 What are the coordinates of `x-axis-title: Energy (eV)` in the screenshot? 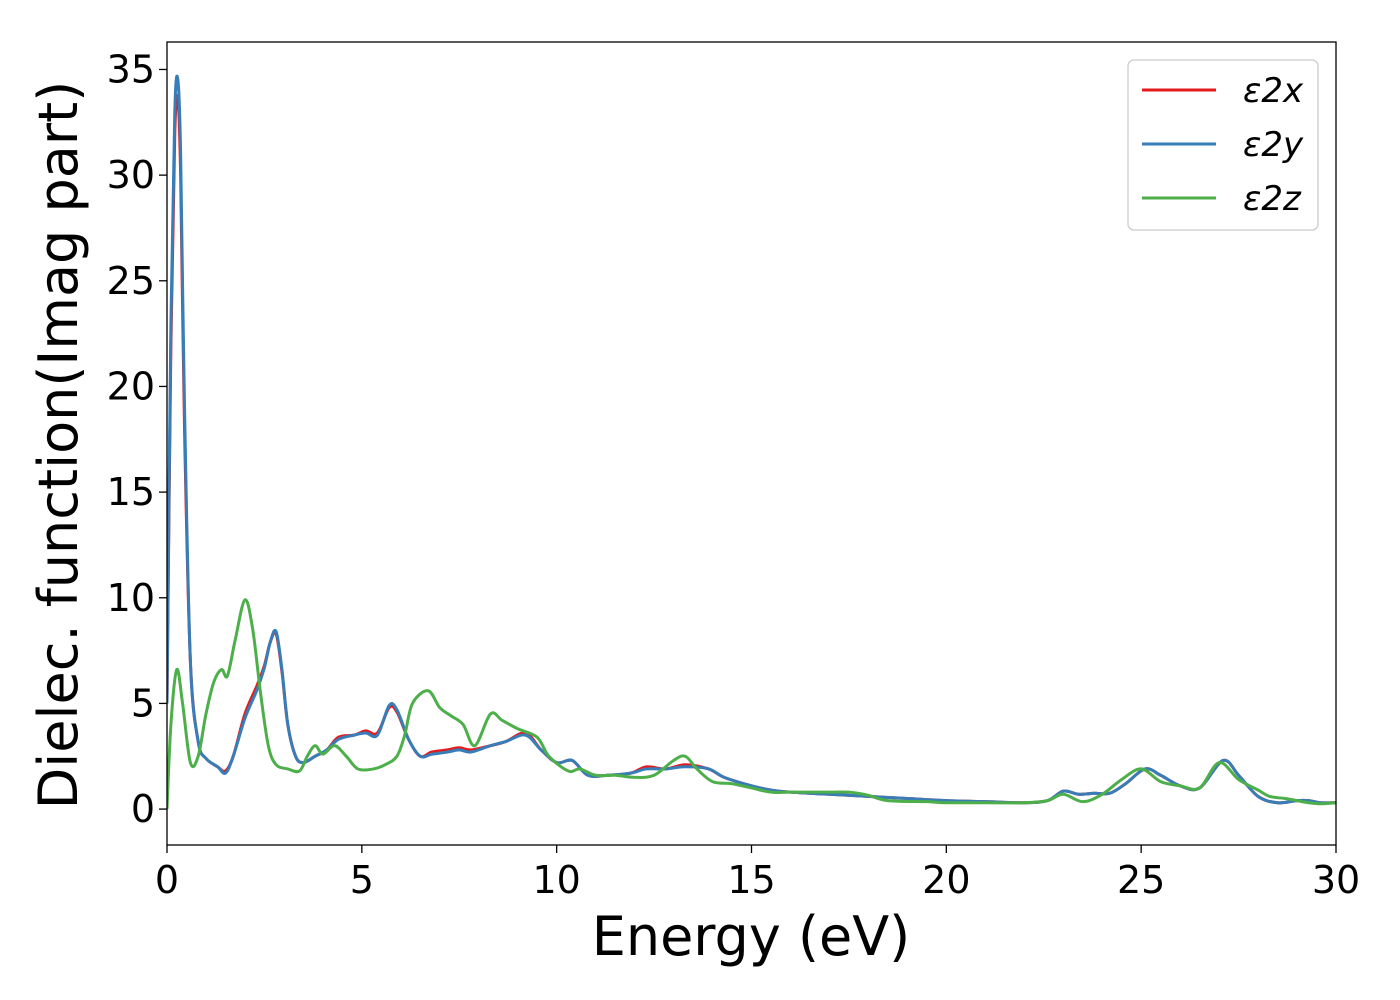 It's located at (751, 936).